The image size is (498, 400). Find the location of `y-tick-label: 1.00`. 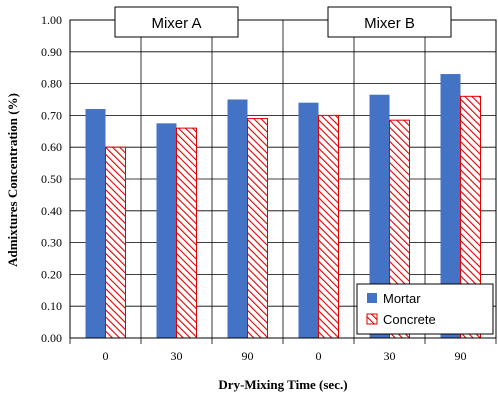

y-tick-label: 1.00 is located at coordinates (51, 20).